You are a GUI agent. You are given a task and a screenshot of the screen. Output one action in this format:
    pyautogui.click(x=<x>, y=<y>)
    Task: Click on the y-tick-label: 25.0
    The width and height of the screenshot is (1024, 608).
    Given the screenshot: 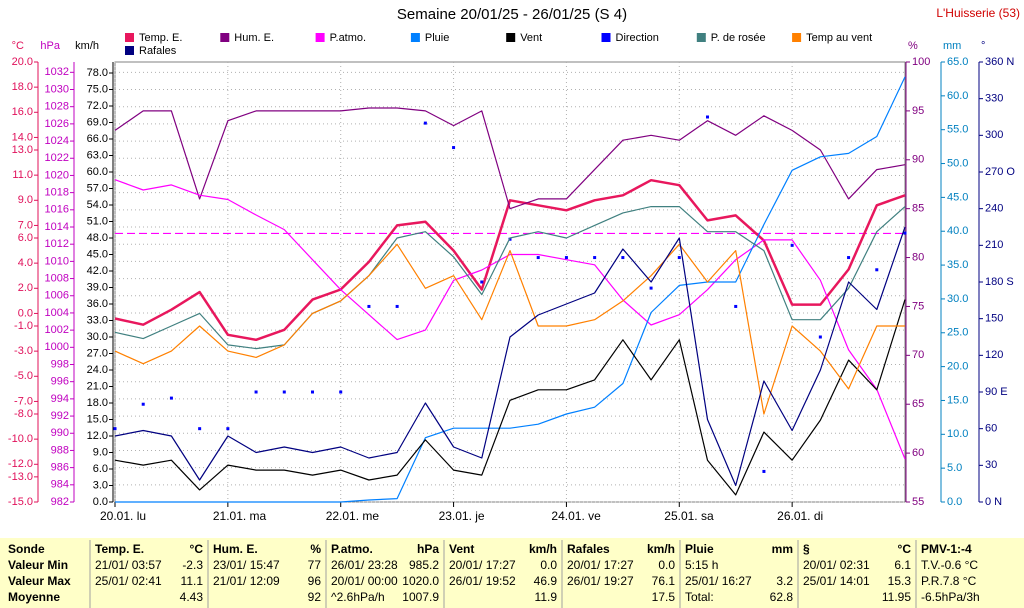 What is the action you would take?
    pyautogui.click(x=957, y=333)
    